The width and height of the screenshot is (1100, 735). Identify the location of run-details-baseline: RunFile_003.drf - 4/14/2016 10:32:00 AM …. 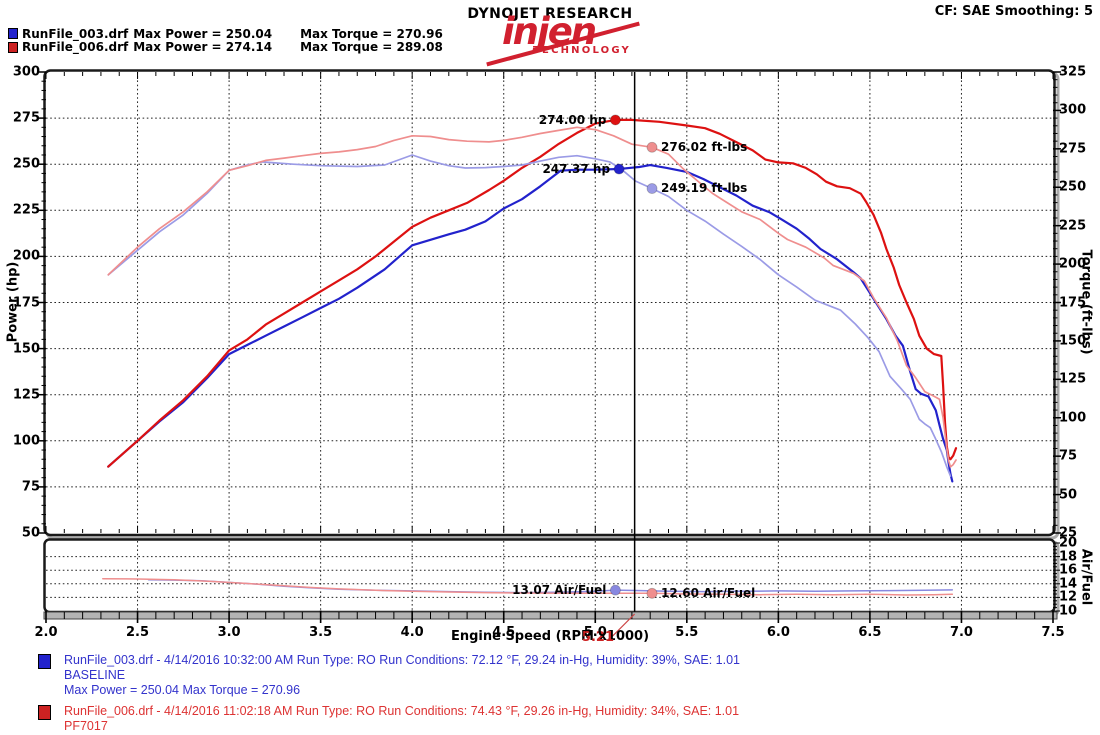
(389, 675).